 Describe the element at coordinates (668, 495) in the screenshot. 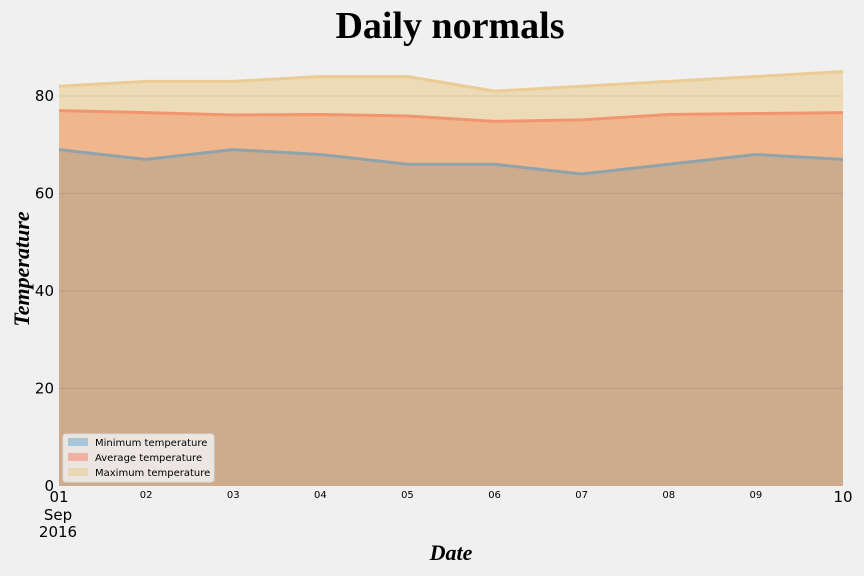

I see `x-tick-label: 08` at that location.